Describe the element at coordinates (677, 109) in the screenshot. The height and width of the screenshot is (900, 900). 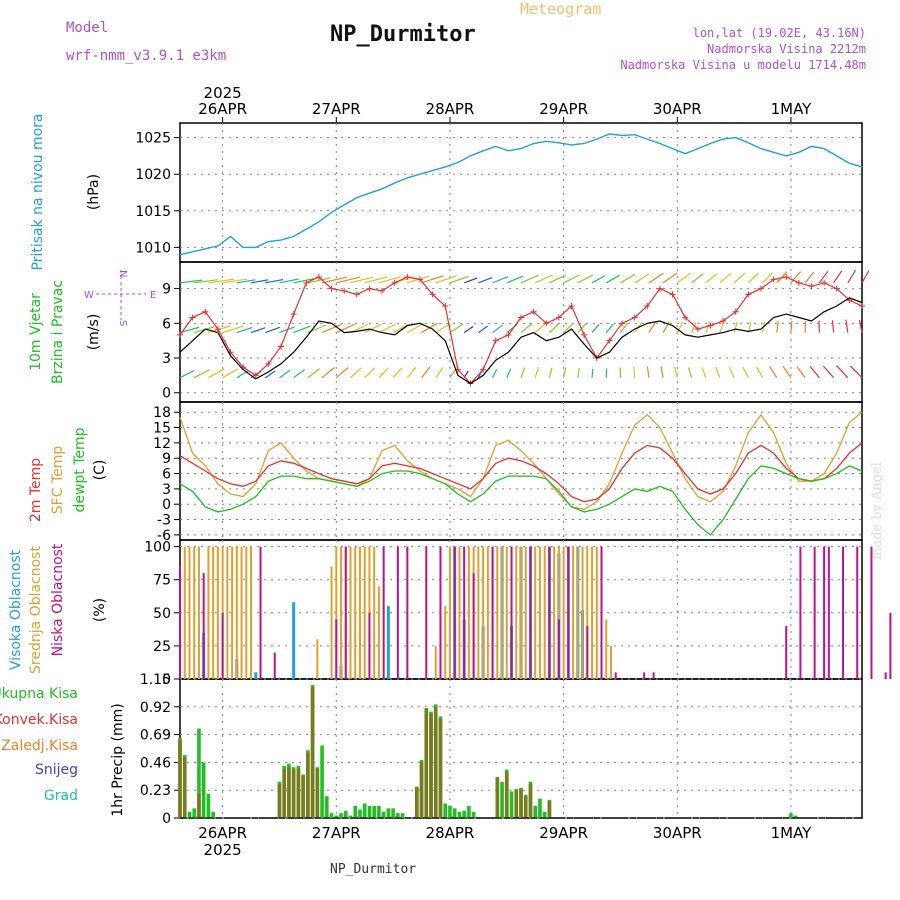
I see `top-day-label: 30APR` at that location.